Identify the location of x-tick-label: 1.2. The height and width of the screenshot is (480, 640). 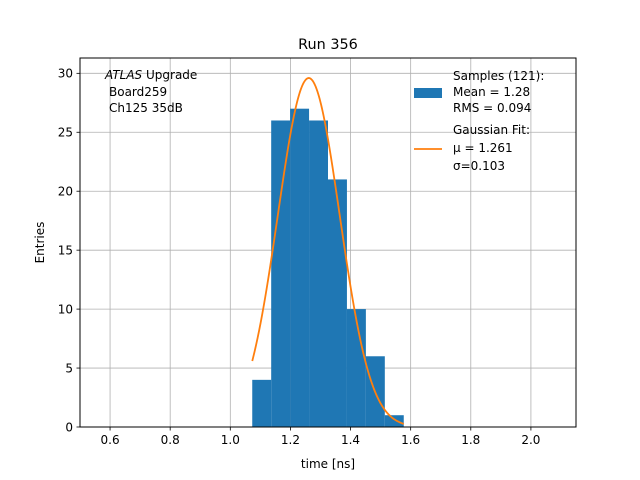
(290, 440).